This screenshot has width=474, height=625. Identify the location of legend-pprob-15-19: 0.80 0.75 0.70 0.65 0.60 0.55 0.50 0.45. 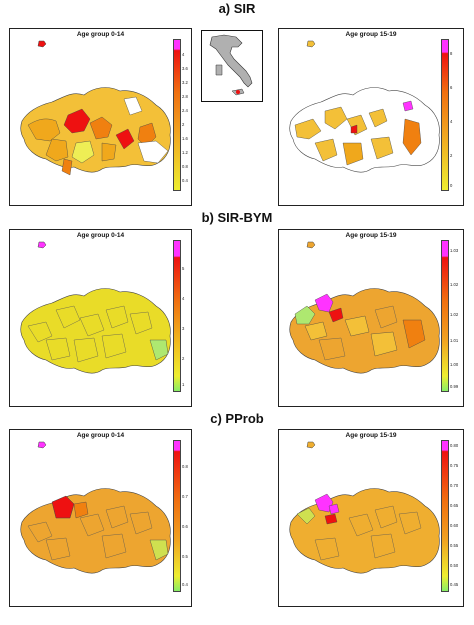
(451, 516).